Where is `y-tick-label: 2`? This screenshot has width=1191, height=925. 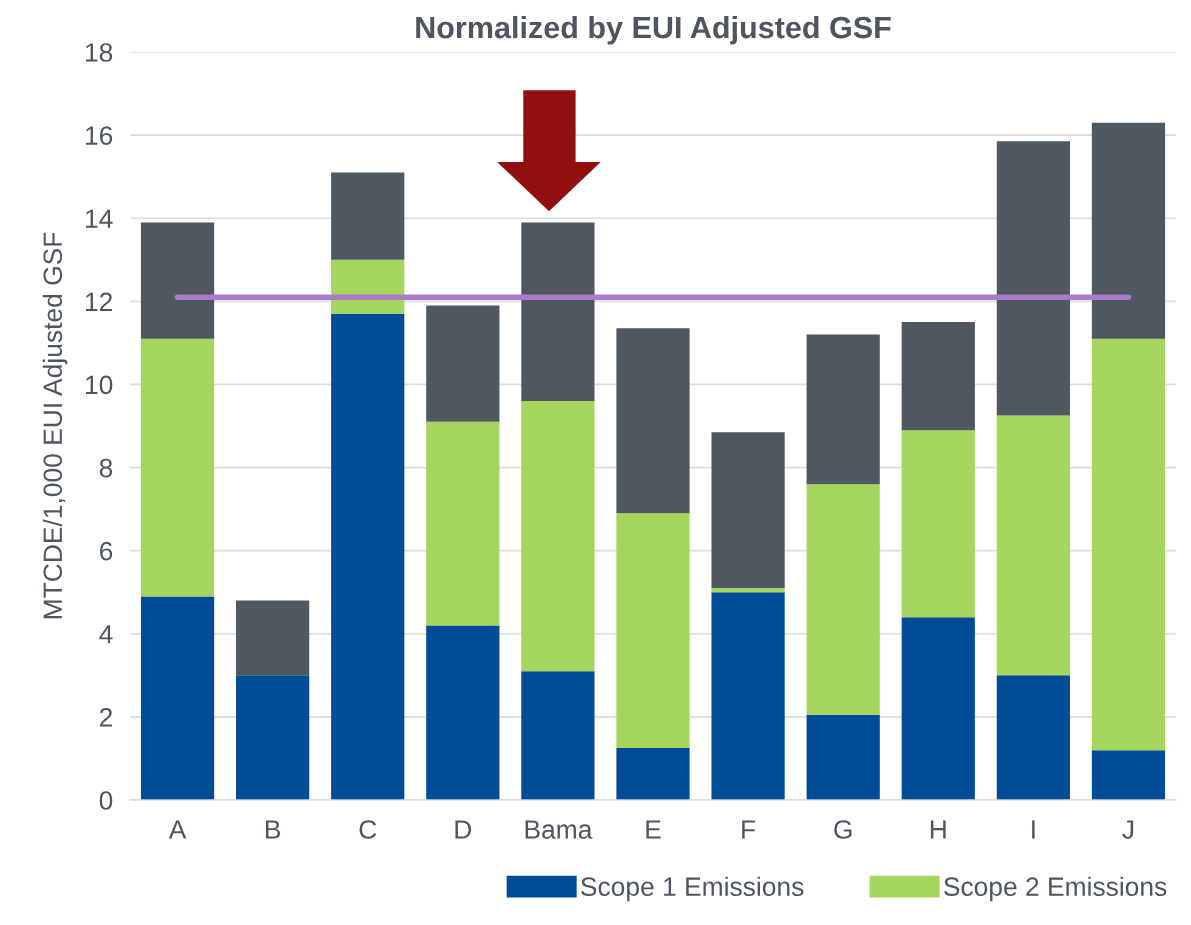 y-tick-label: 2 is located at coordinates (106, 717).